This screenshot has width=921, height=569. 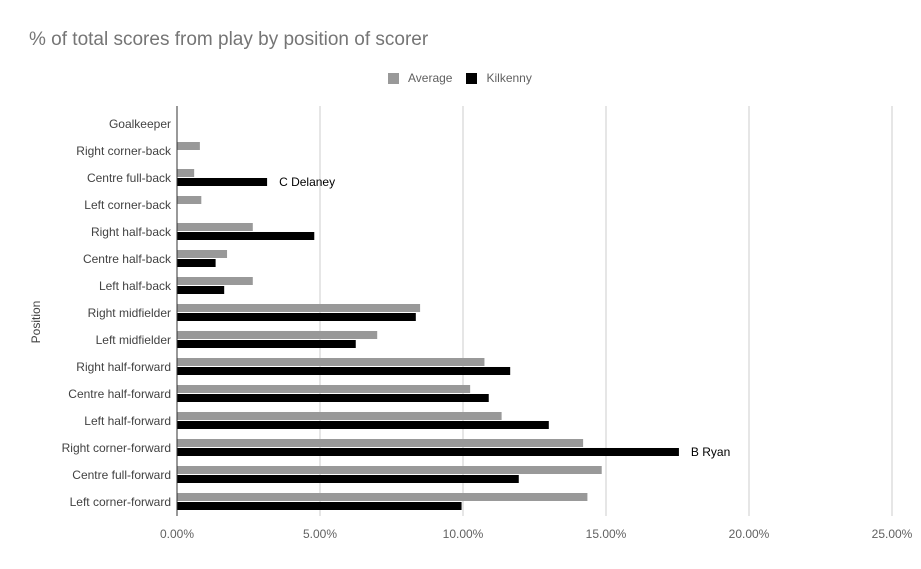 I want to click on y-tick-label-centre-full-forward: Centre full-forward, so click(x=121, y=475).